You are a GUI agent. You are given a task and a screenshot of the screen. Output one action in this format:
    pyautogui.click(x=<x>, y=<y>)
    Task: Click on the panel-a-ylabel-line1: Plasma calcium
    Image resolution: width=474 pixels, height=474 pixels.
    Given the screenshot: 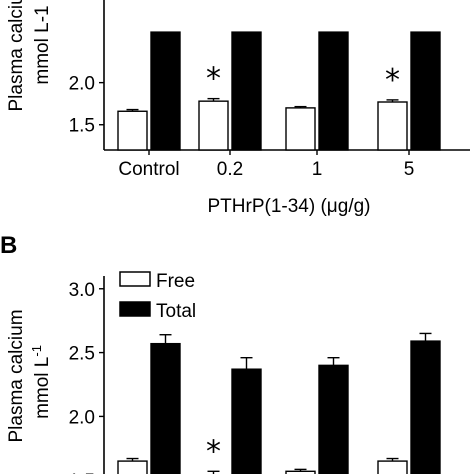 What is the action you would take?
    pyautogui.click(x=16, y=56)
    